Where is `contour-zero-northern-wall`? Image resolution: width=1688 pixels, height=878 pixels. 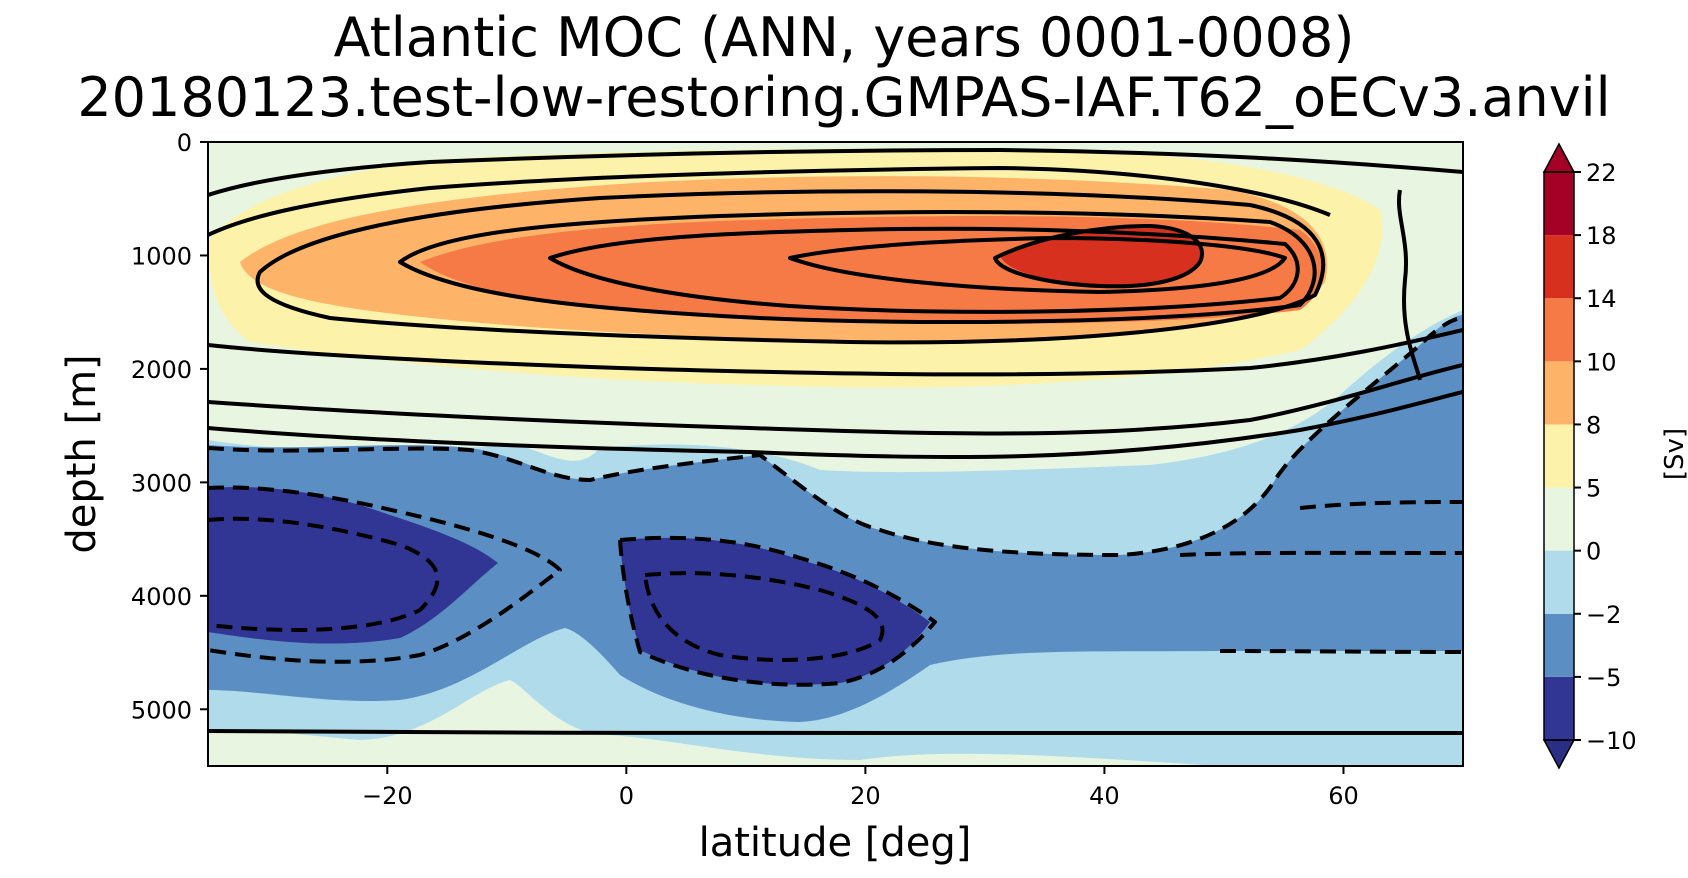 contour-zero-northern-wall is located at coordinates (1409, 285).